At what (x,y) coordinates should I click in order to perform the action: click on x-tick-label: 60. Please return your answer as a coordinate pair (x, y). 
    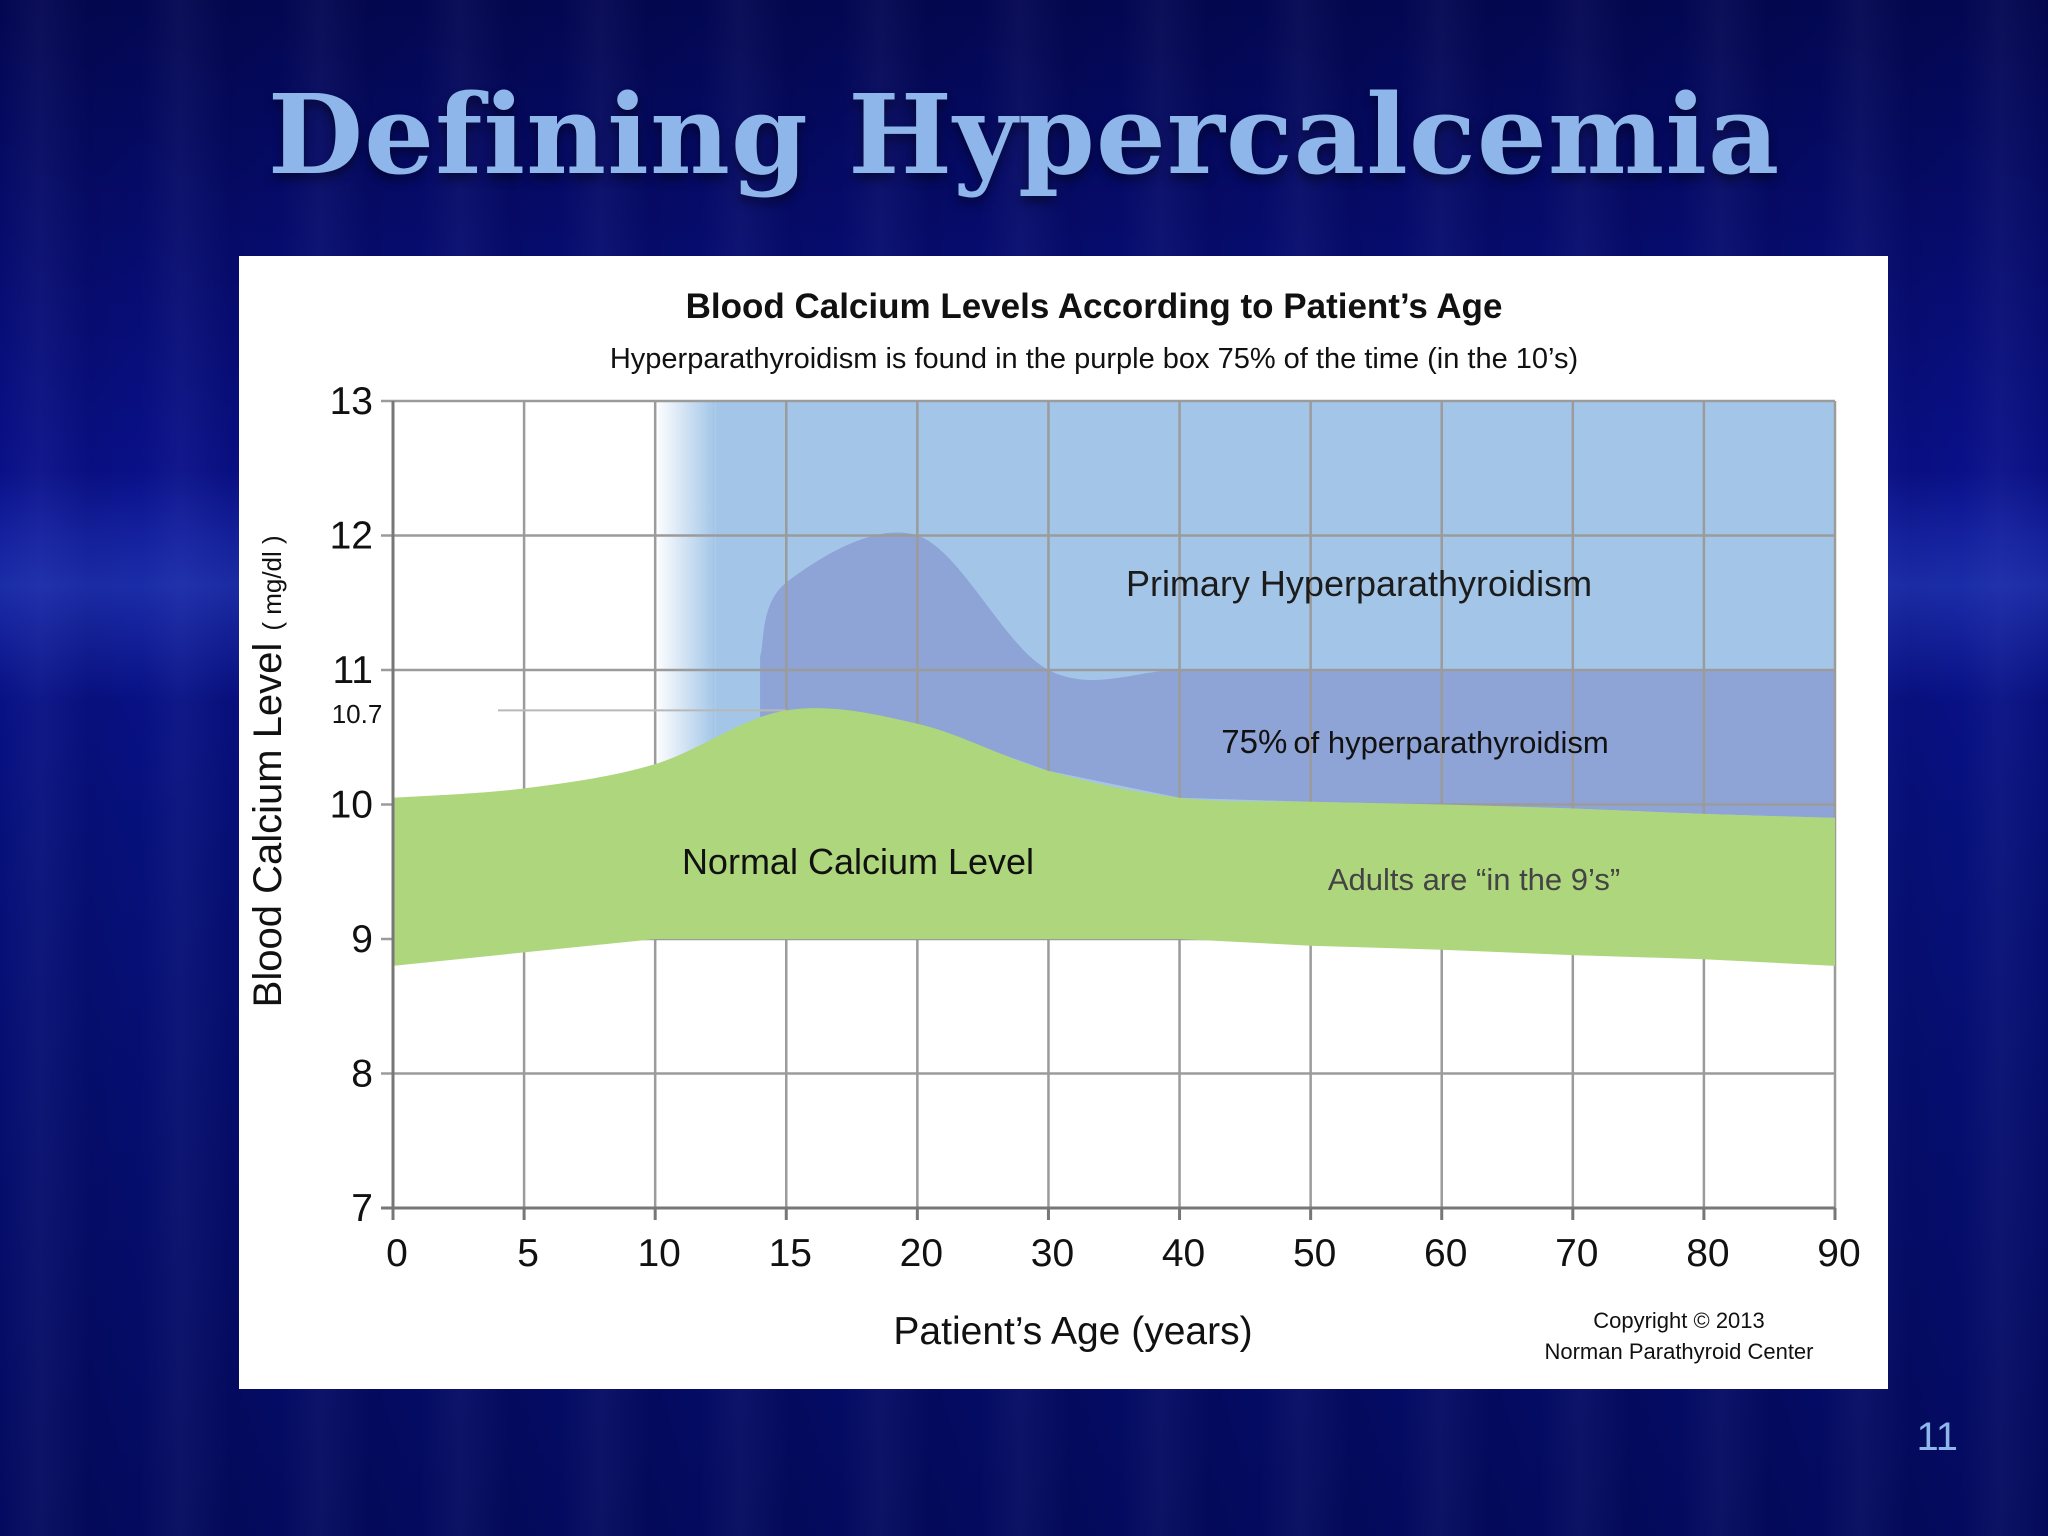
    Looking at the image, I should click on (1445, 1253).